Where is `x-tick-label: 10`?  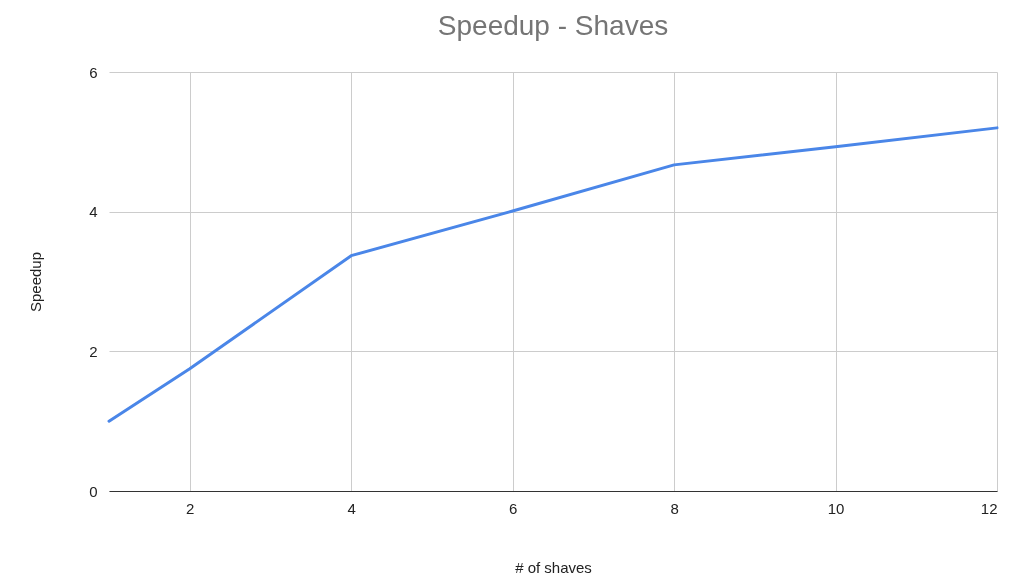
x-tick-label: 10 is located at coordinates (836, 508).